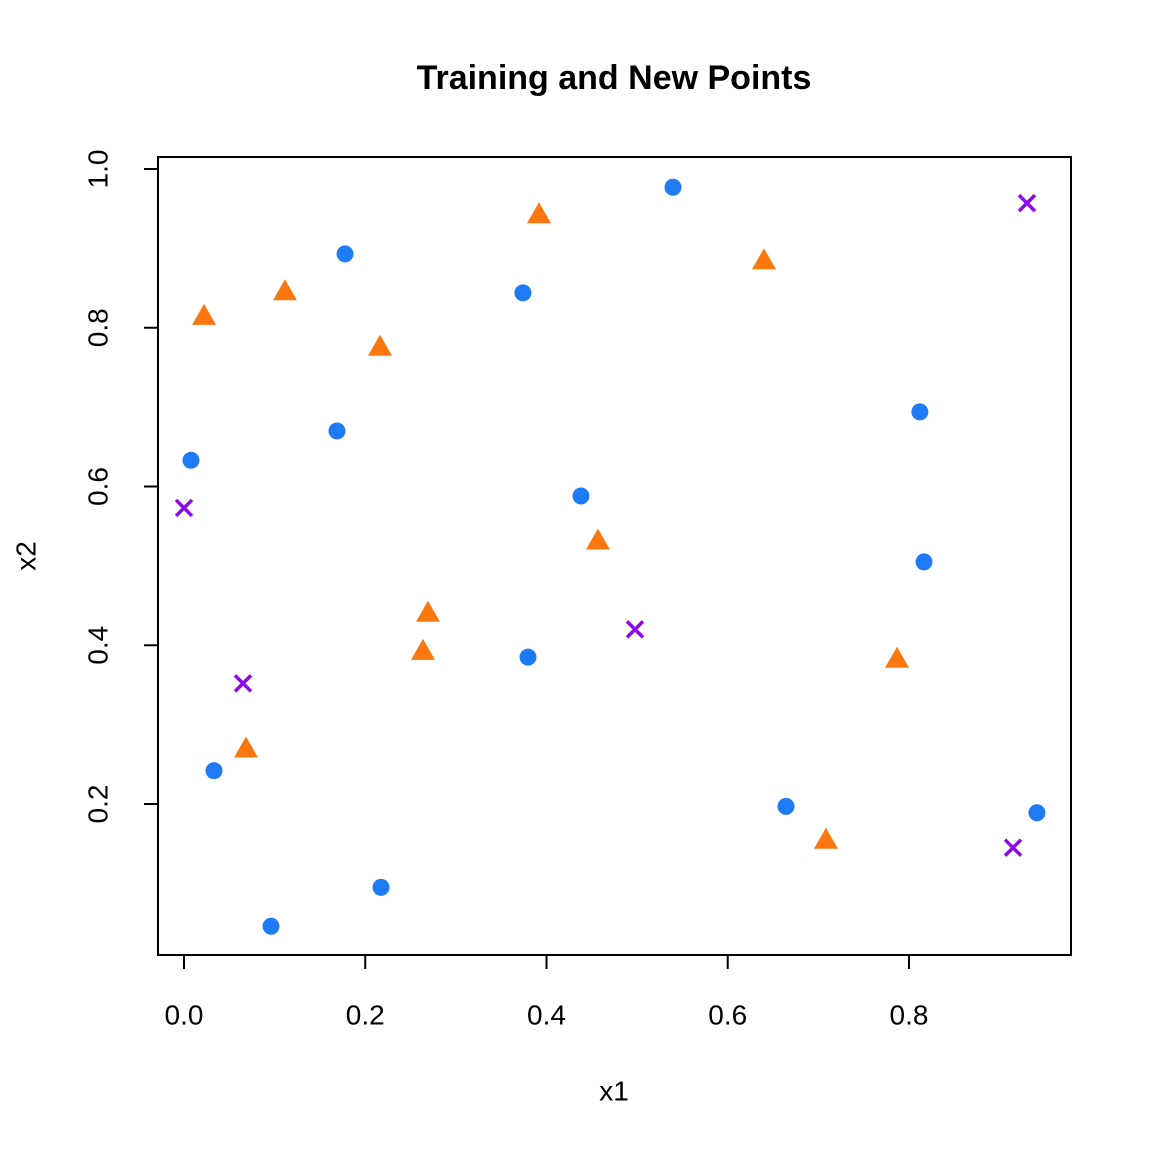  What do you see at coordinates (97, 327) in the screenshot?
I see `y-tick-label: 0.8` at bounding box center [97, 327].